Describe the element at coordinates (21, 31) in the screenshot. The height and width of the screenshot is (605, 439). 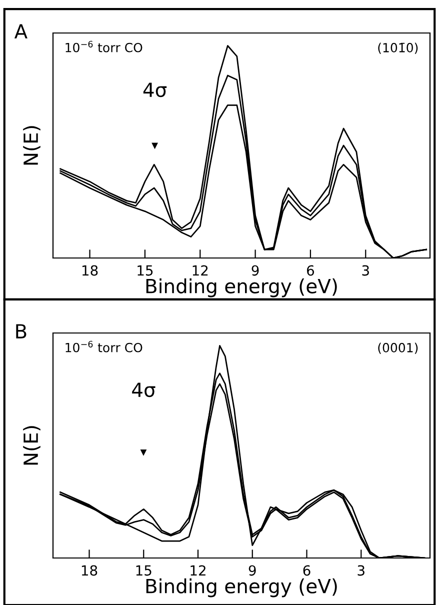
I see `chart-title: A` at that location.